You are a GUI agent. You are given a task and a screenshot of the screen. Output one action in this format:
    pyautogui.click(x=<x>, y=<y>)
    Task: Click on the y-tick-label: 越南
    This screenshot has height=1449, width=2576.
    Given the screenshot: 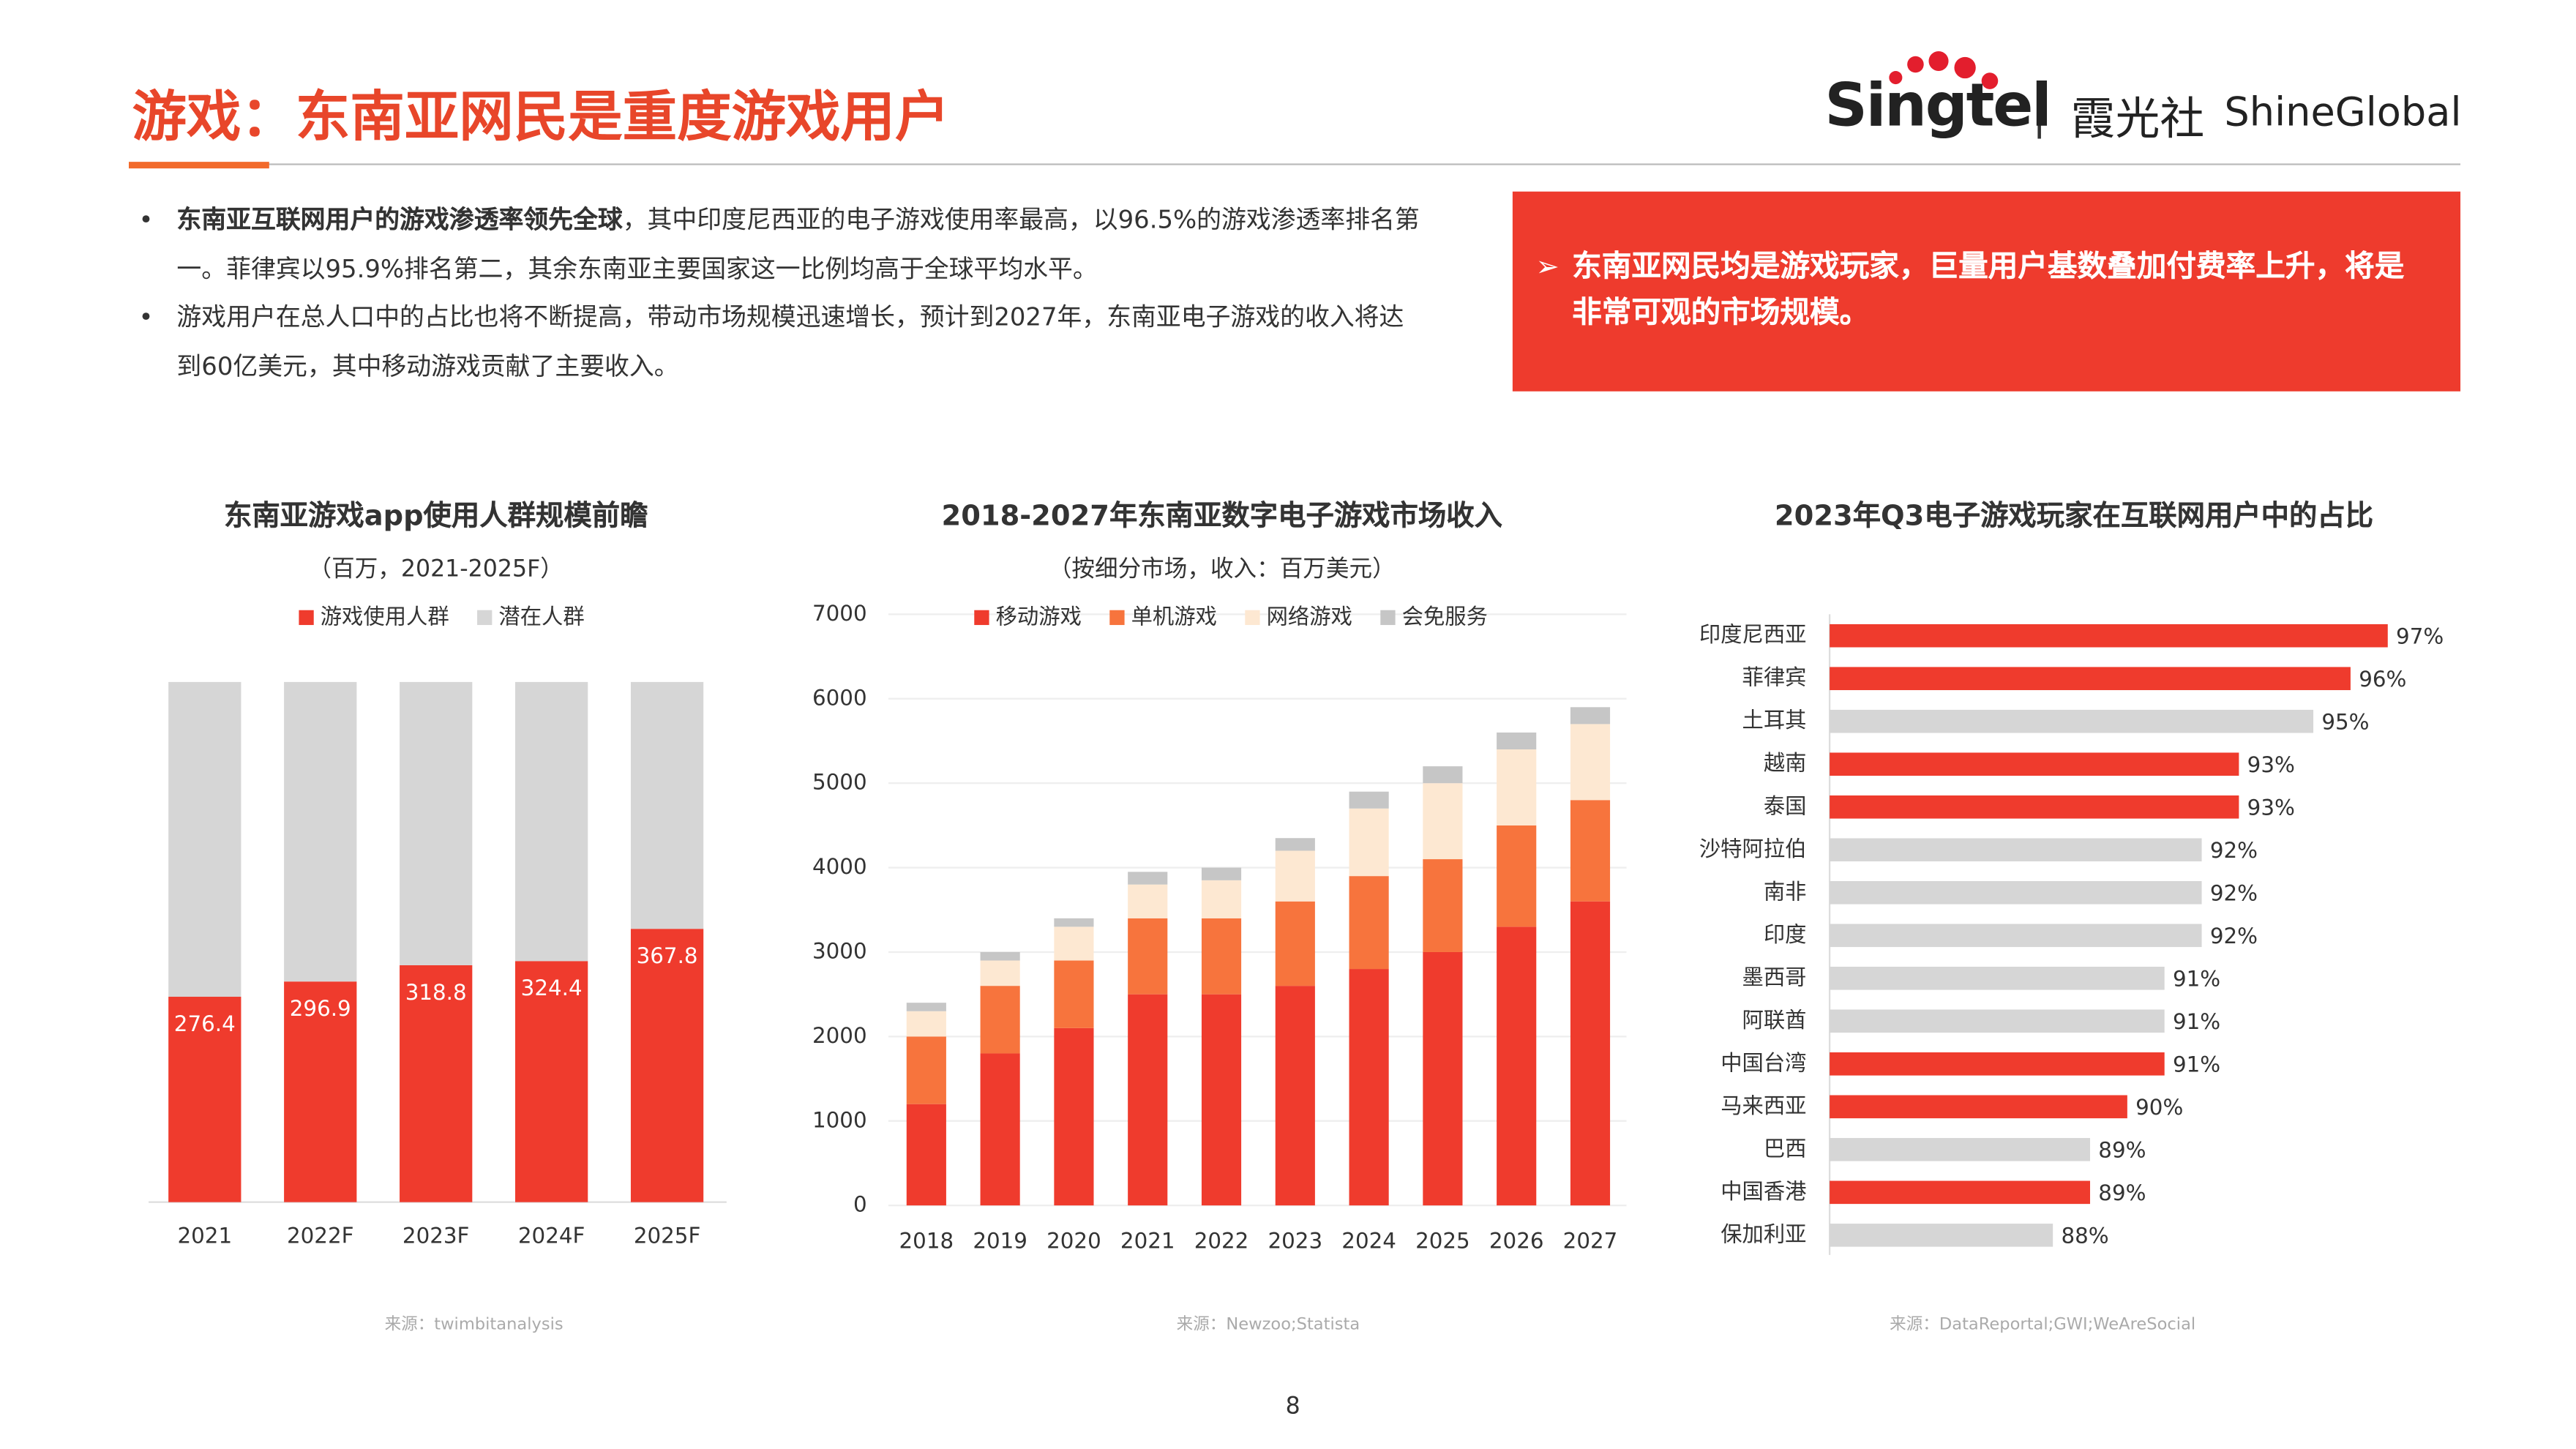 What is the action you would take?
    pyautogui.click(x=1785, y=763)
    